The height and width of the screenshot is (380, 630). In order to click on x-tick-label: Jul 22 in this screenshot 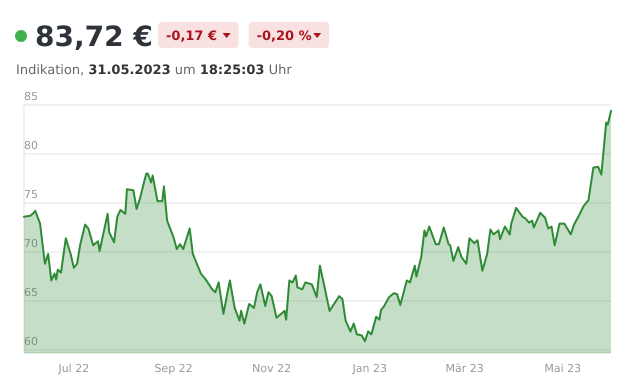, I will do `click(73, 368)`.